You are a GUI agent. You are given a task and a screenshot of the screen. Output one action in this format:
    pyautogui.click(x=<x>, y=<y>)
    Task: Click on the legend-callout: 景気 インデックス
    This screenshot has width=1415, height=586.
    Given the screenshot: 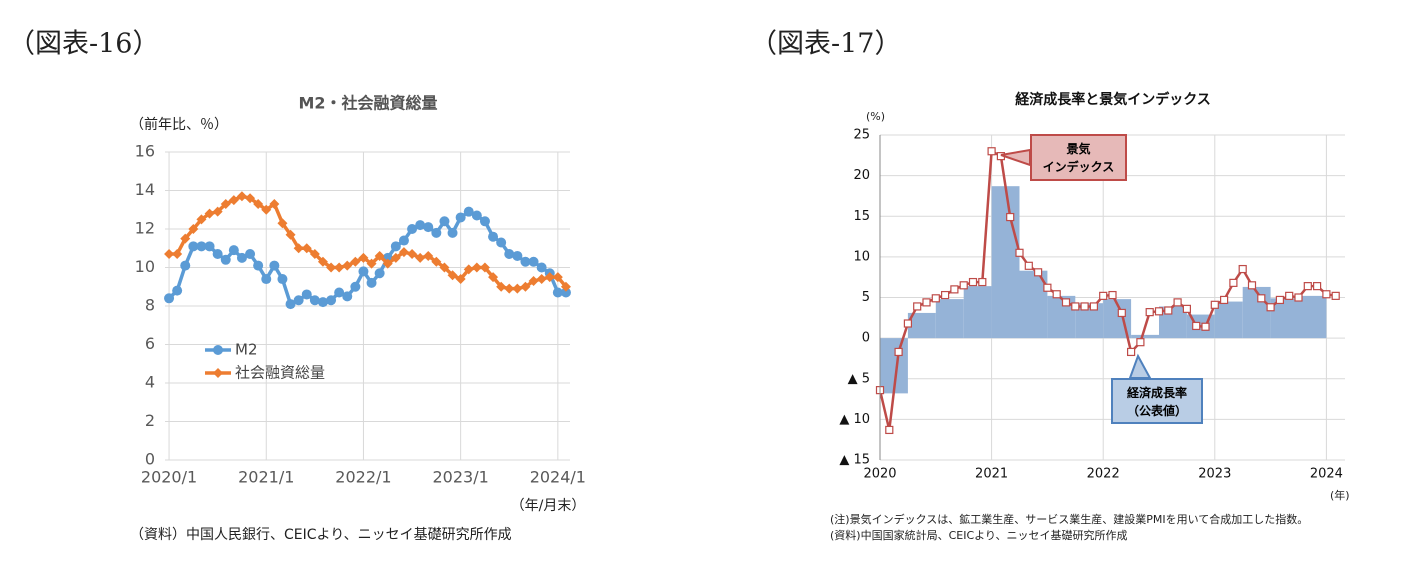 What is the action you would take?
    pyautogui.click(x=1078, y=157)
    